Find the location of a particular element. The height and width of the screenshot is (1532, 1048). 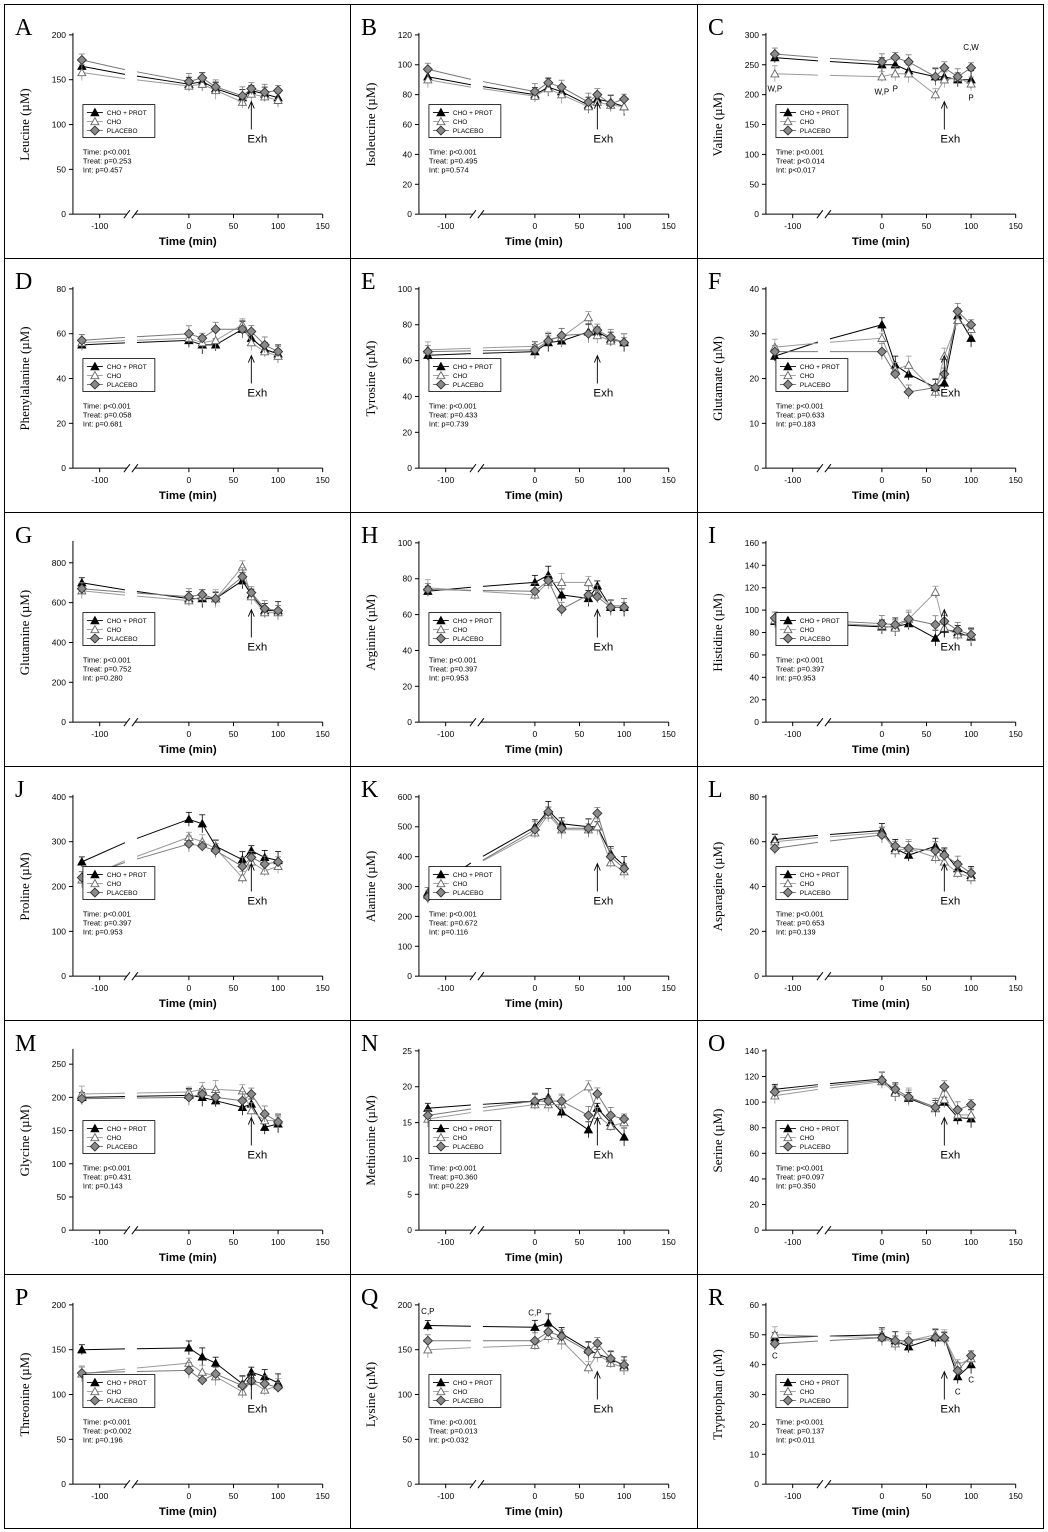

stat-text: Time: p<0.001 is located at coordinates (106, 659).